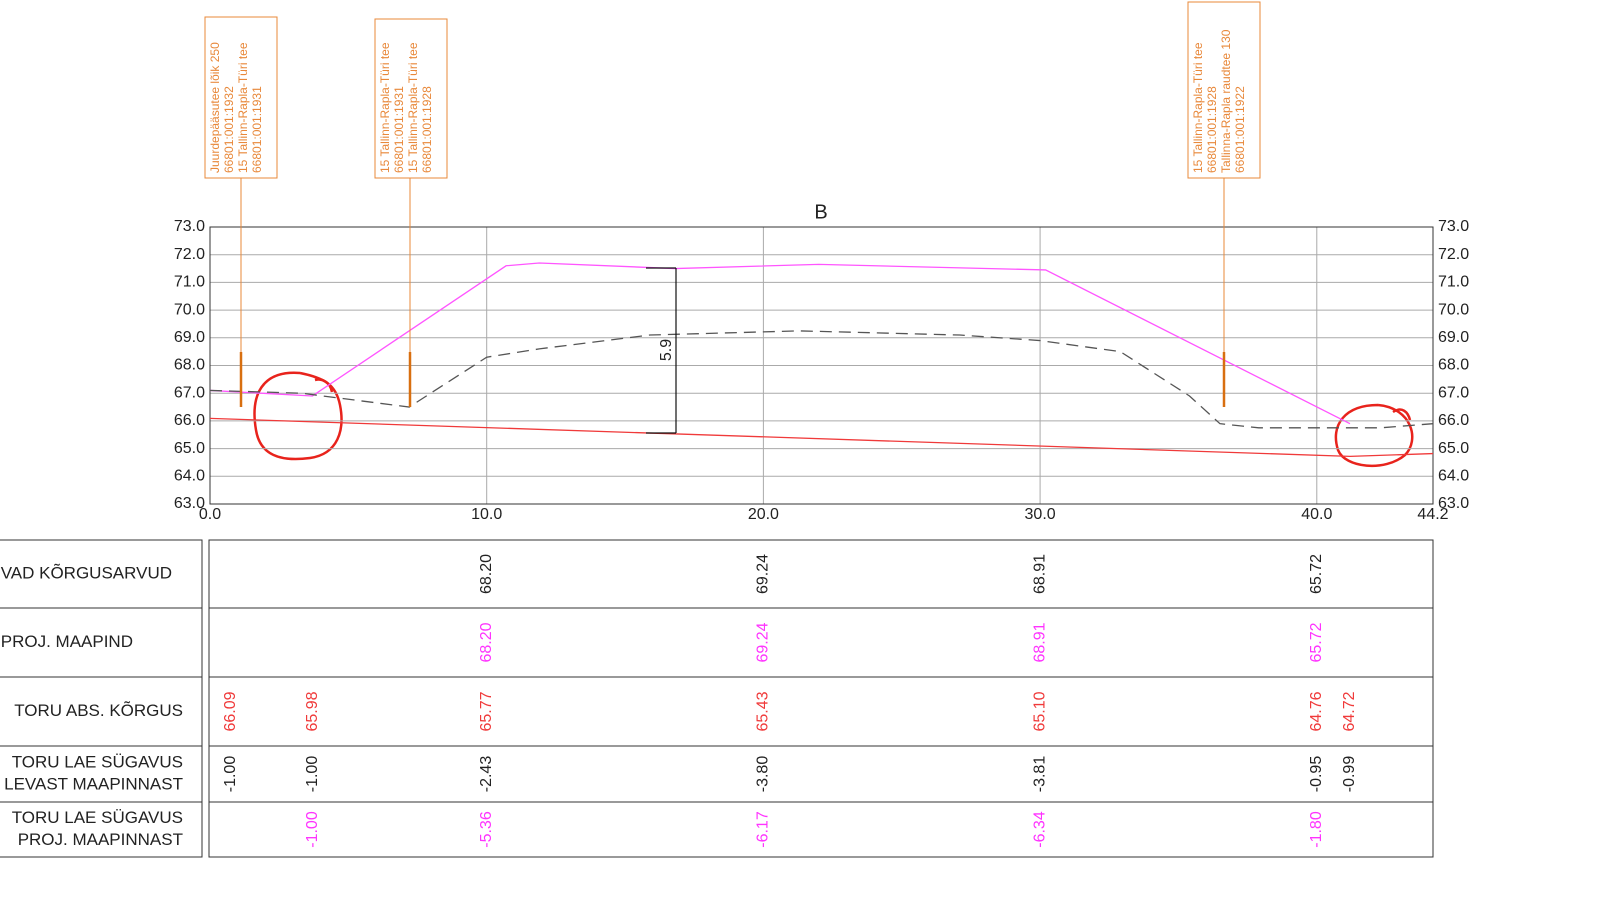  I want to click on y2-tick-label: 64.0, so click(1453, 476).